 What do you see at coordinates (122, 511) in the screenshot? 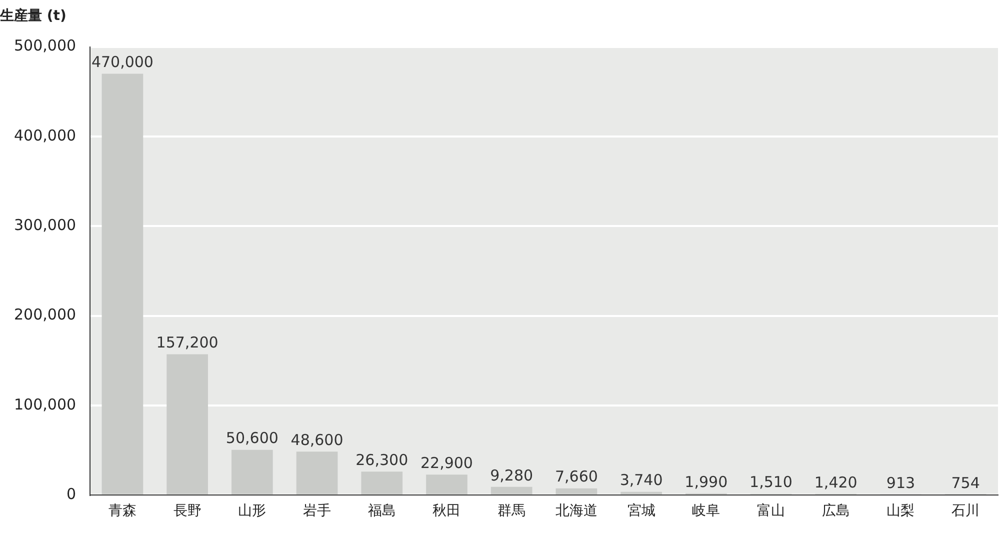
I see `x-tick-label: 青森` at bounding box center [122, 511].